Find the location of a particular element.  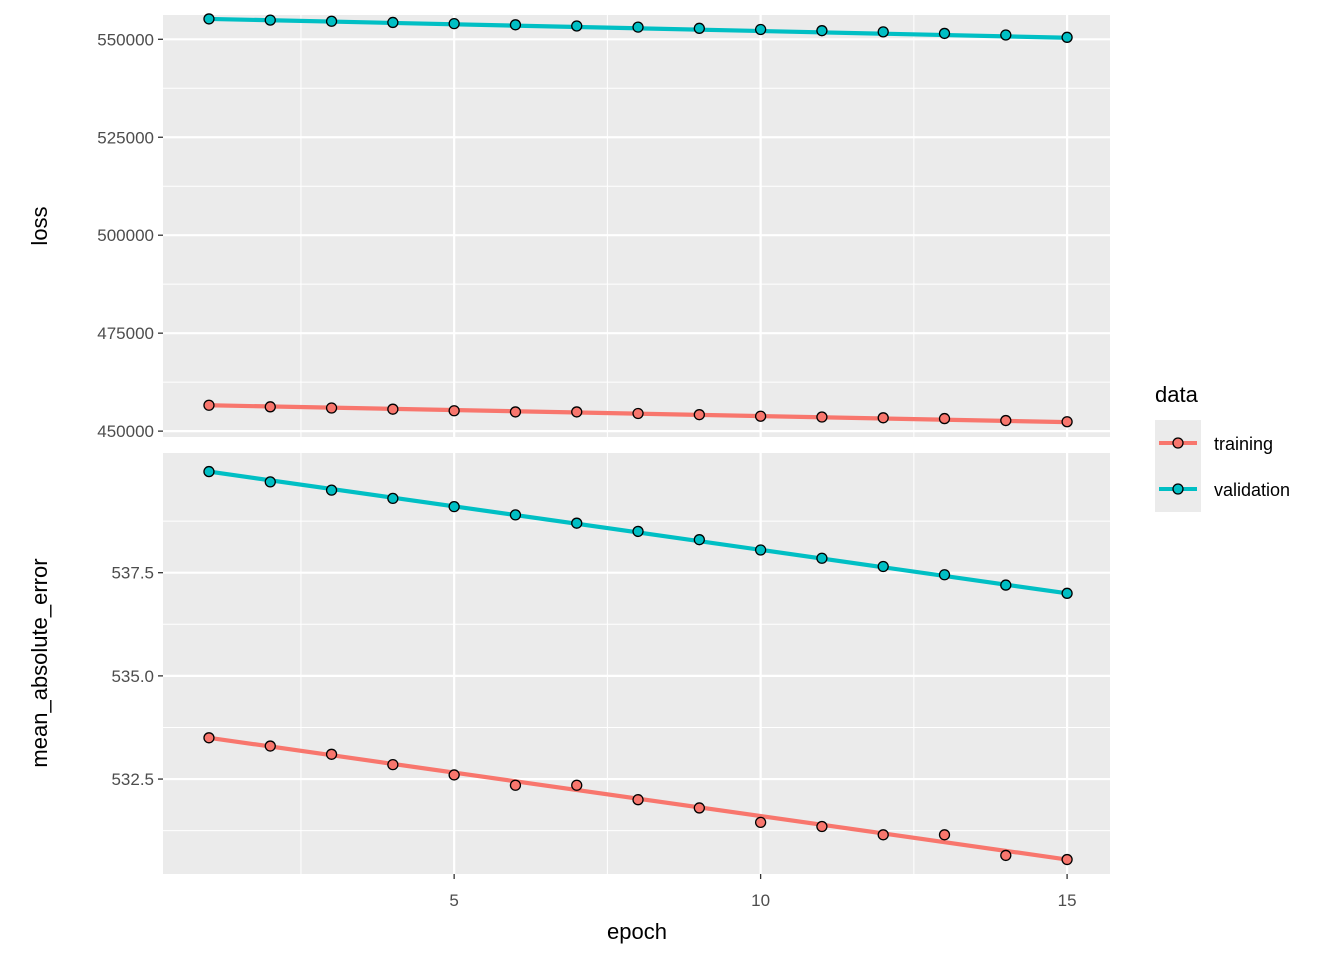

x-tick-label: 10 is located at coordinates (760, 900).